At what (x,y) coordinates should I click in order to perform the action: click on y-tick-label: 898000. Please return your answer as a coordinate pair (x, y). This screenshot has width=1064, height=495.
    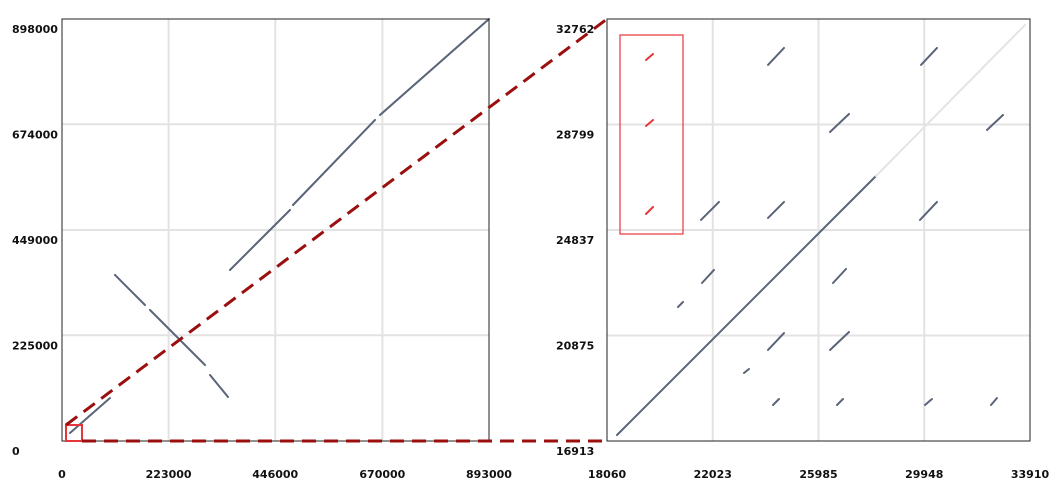
    Looking at the image, I should click on (35, 29).